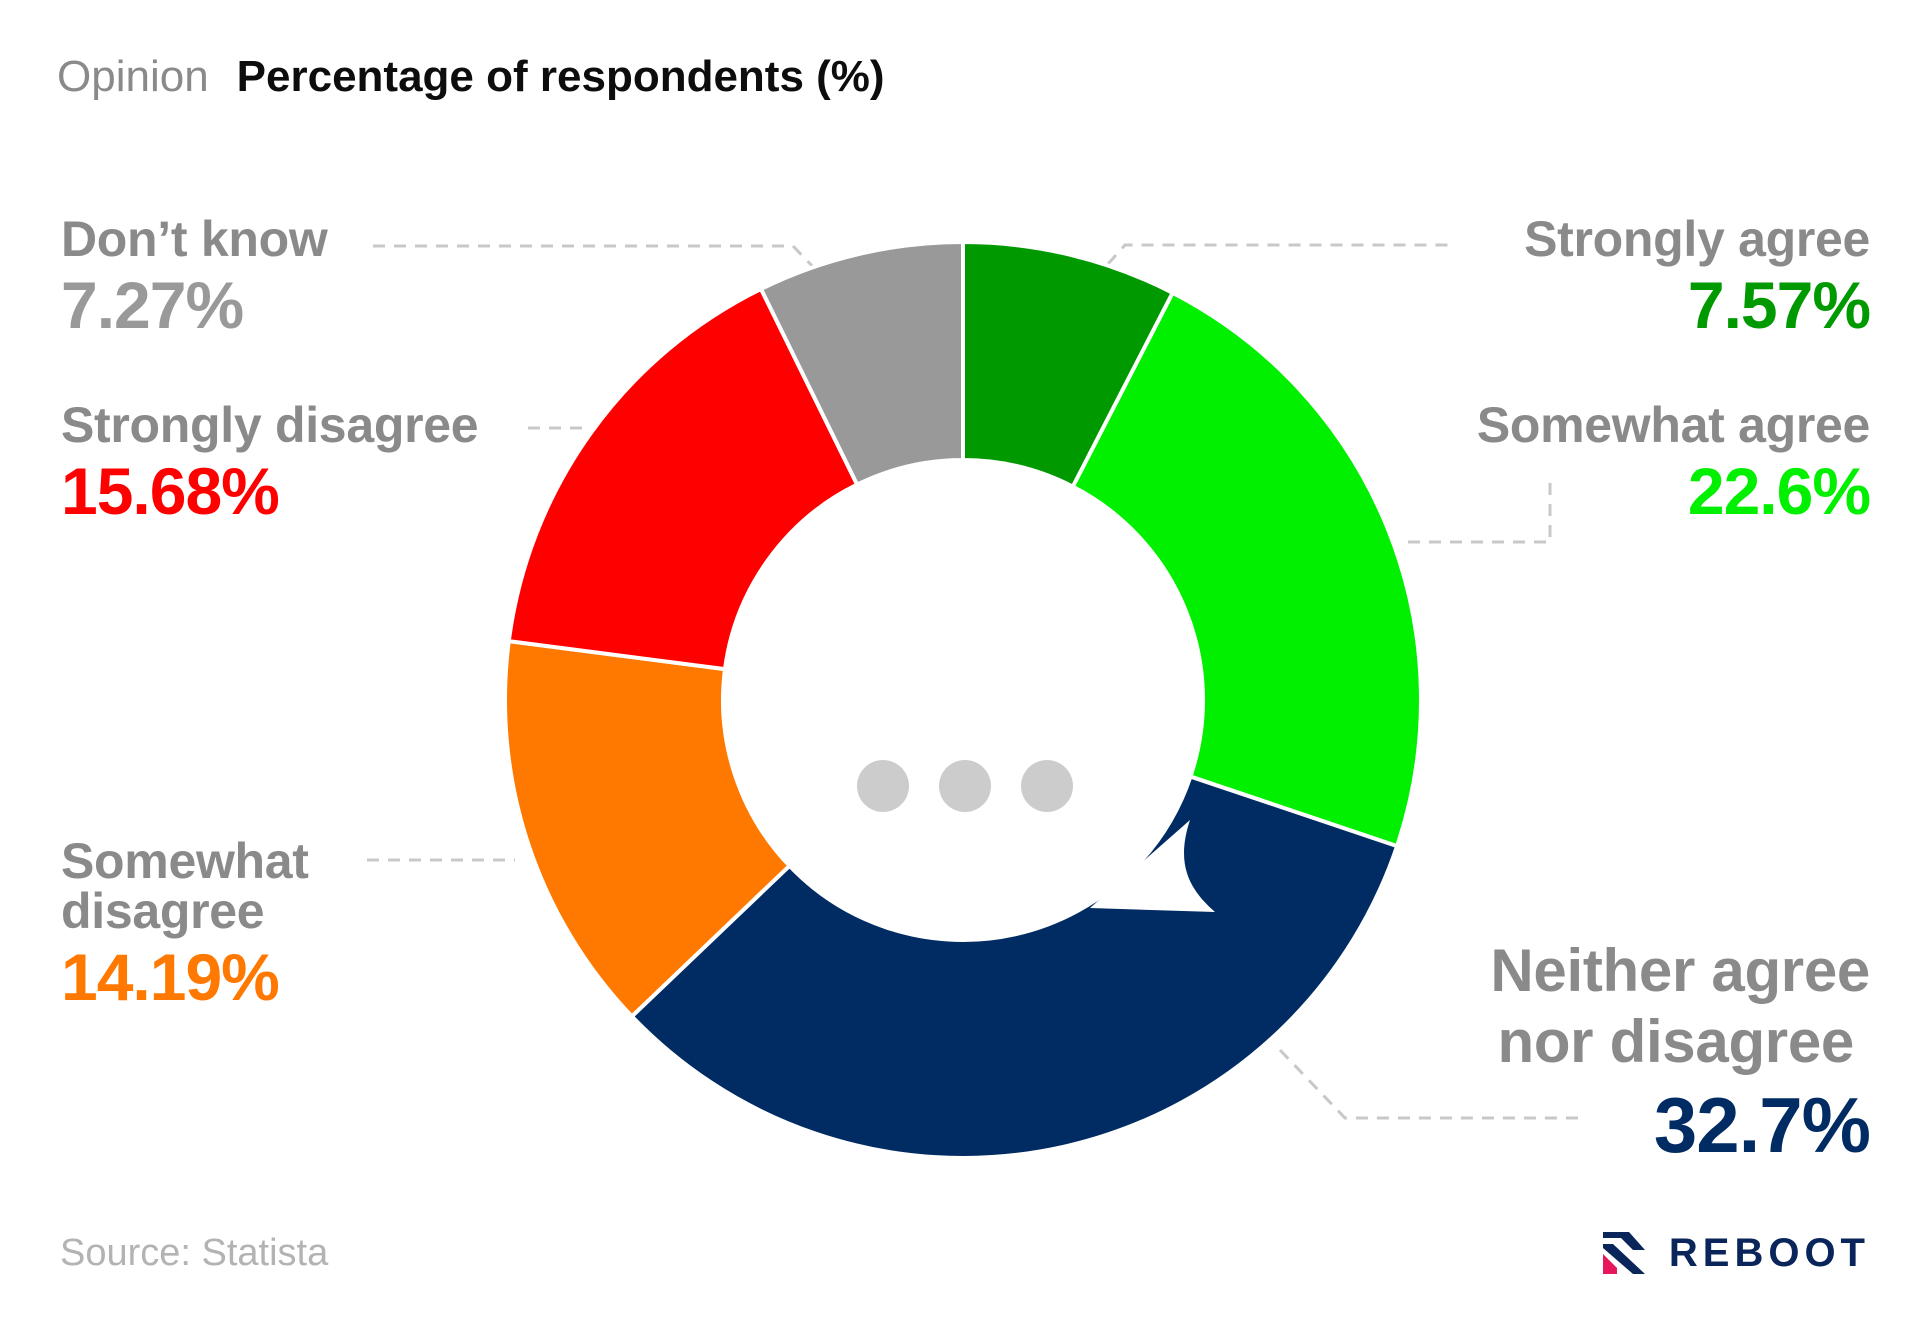 The height and width of the screenshot is (1320, 1920). Describe the element at coordinates (596, 259) in the screenshot. I see `leader-line-dont-know` at that location.